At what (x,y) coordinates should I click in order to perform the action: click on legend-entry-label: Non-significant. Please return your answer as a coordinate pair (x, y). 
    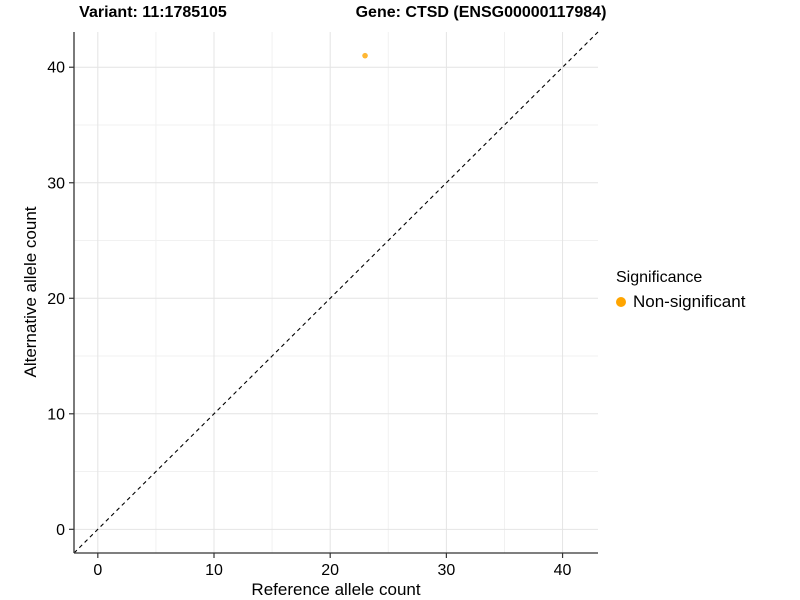
    Looking at the image, I should click on (689, 301).